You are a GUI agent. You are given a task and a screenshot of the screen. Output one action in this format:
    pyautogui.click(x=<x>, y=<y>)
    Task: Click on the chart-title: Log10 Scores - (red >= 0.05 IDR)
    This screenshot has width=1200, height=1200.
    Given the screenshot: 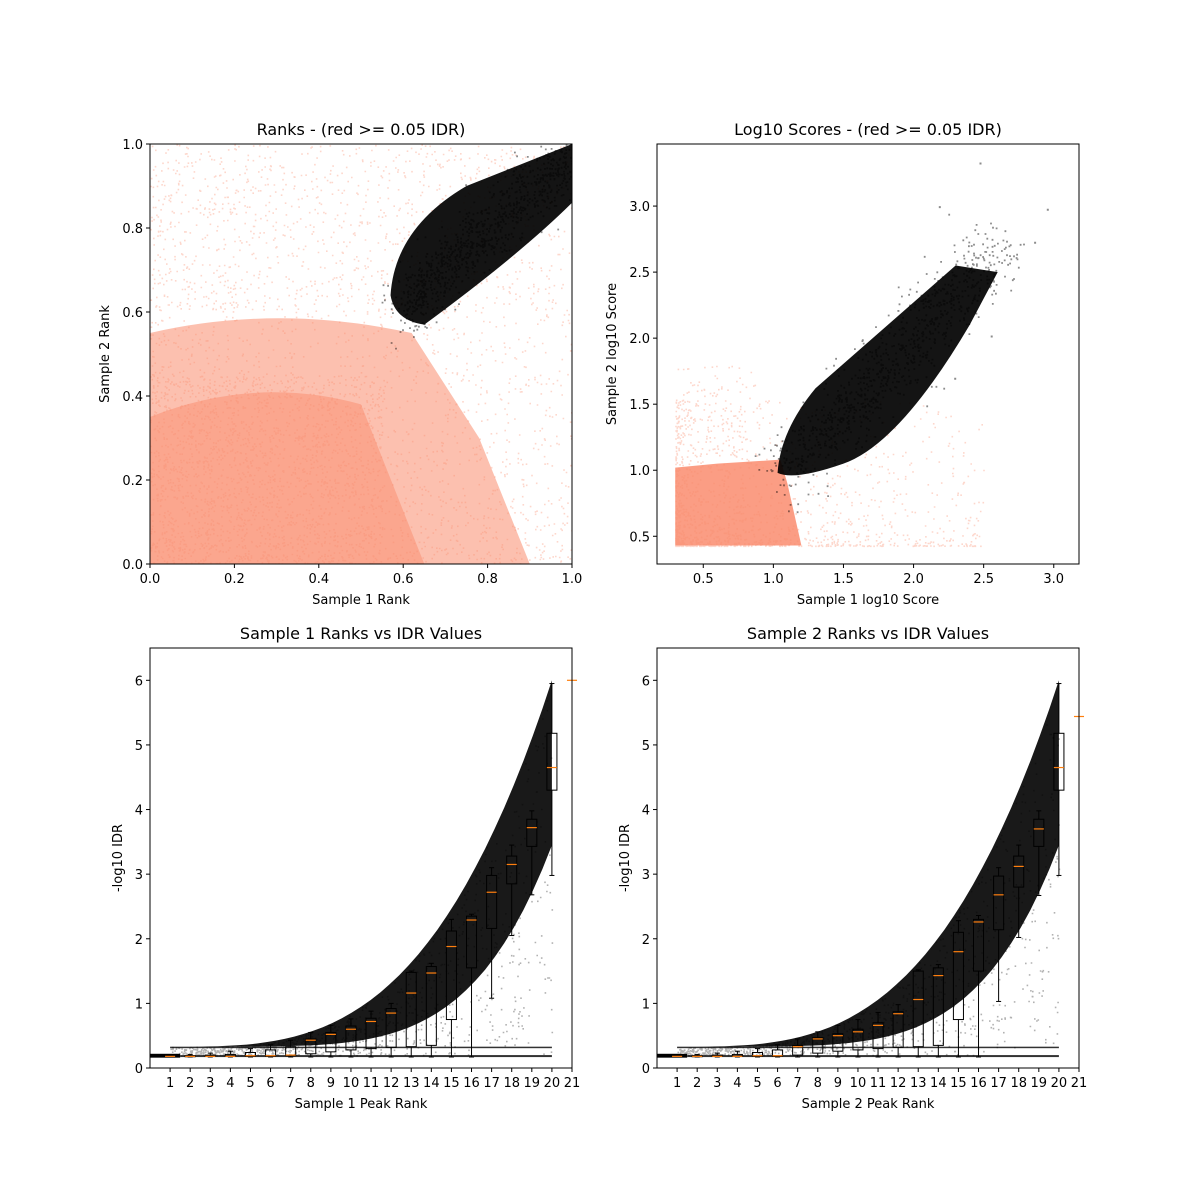 What is the action you would take?
    pyautogui.click(x=868, y=129)
    